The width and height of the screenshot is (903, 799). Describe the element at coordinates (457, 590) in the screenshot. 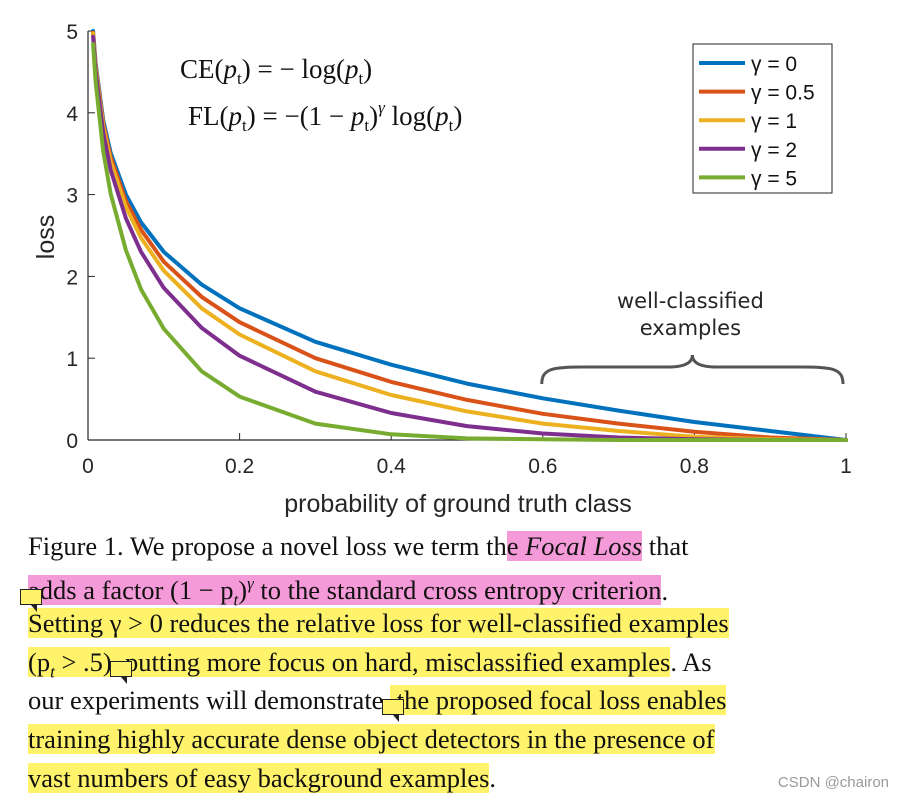

I see `caption-highlight: to the standard cross entropy criterion` at that location.